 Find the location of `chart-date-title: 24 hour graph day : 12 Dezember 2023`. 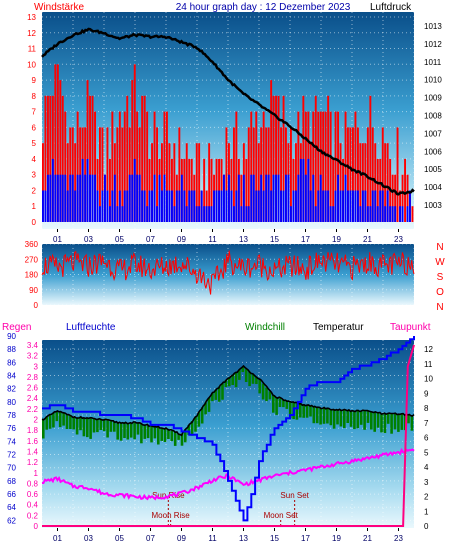

chart-date-title: 24 hour graph day : 12 Dezember 2023 is located at coordinates (263, 7).